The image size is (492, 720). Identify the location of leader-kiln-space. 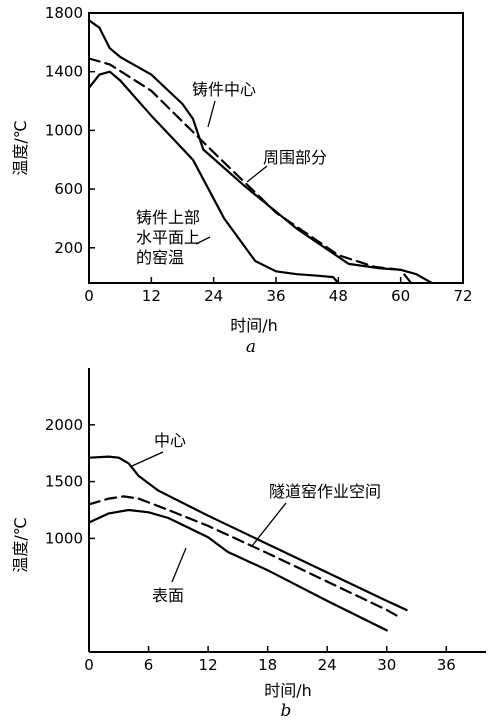
(269, 524).